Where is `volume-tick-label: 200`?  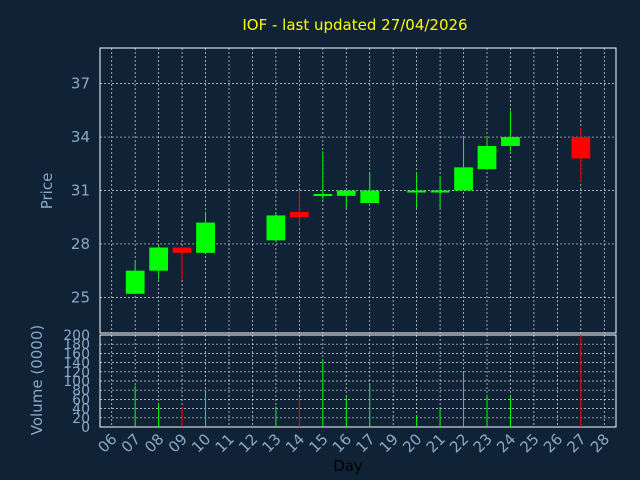
volume-tick-label: 200 is located at coordinates (76, 336).